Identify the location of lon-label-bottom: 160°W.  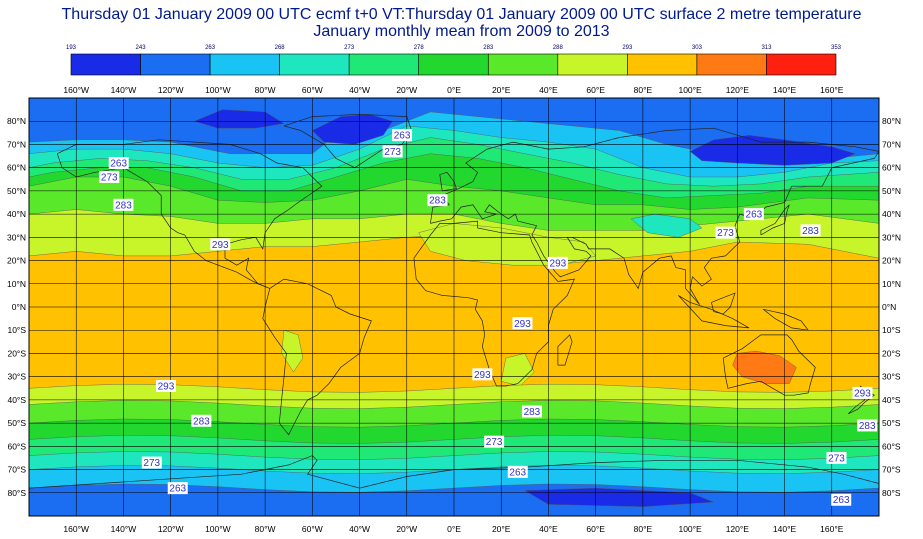
(76, 529).